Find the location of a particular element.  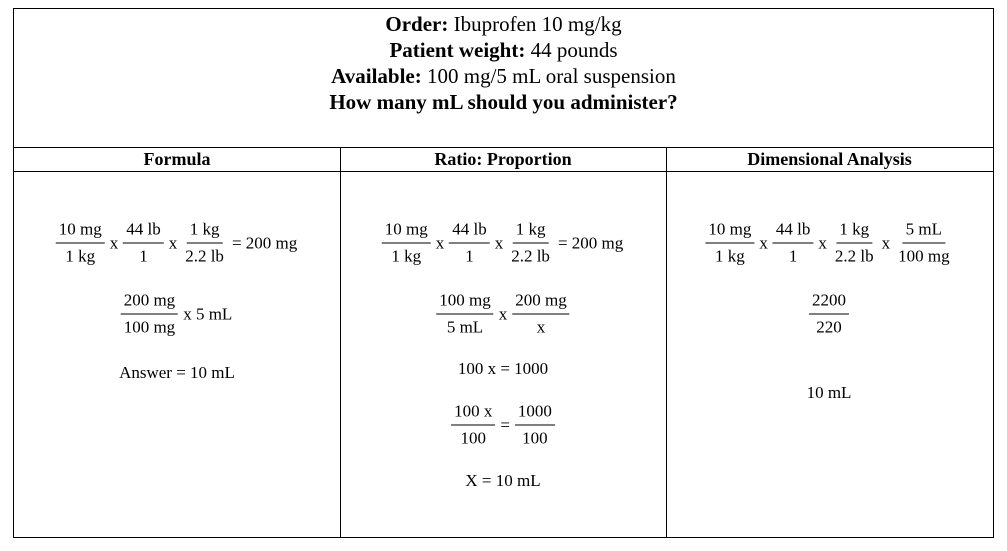

fraction: 2200 220 is located at coordinates (829, 314).